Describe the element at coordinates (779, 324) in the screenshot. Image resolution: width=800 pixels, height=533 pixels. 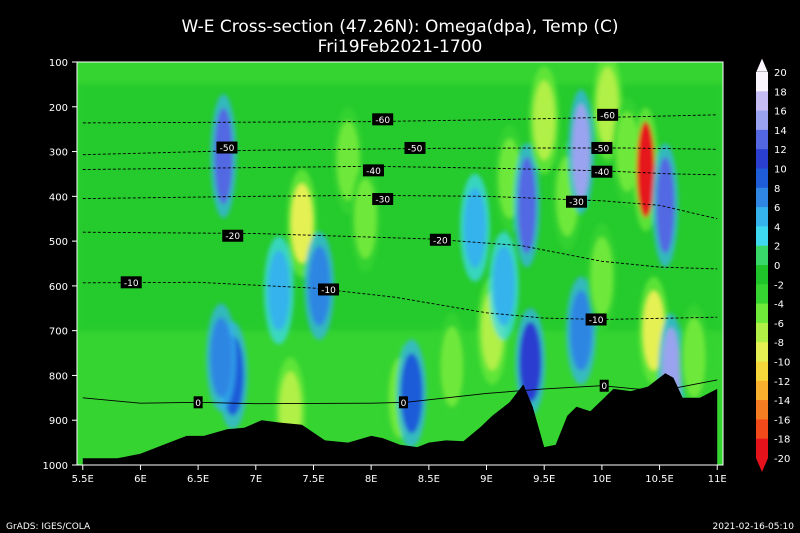
I see `colorbar-label: -6` at that location.